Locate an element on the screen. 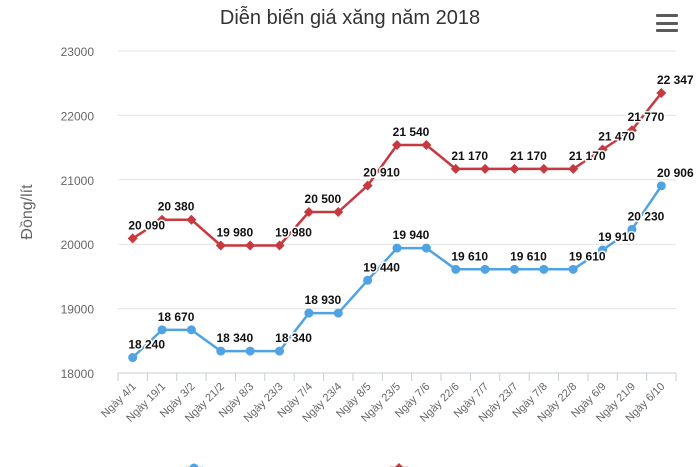 The width and height of the screenshot is (700, 467). data-label: 21 770 is located at coordinates (646, 117).